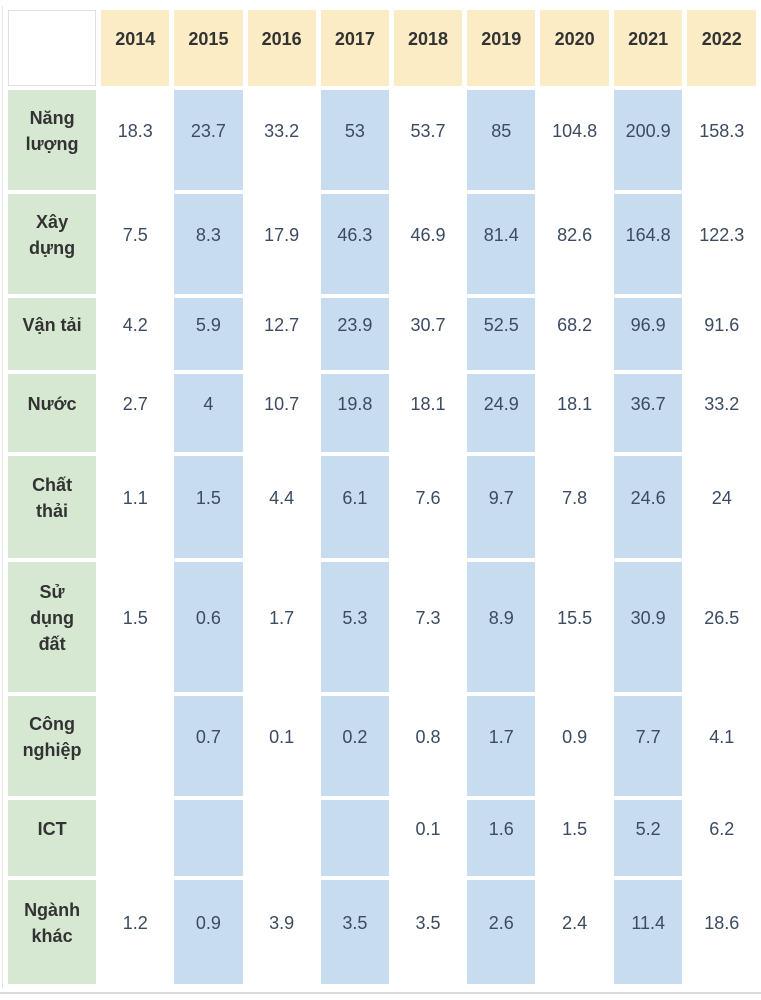 The height and width of the screenshot is (1000, 761). I want to click on data-cell: 104.8, so click(574, 140).